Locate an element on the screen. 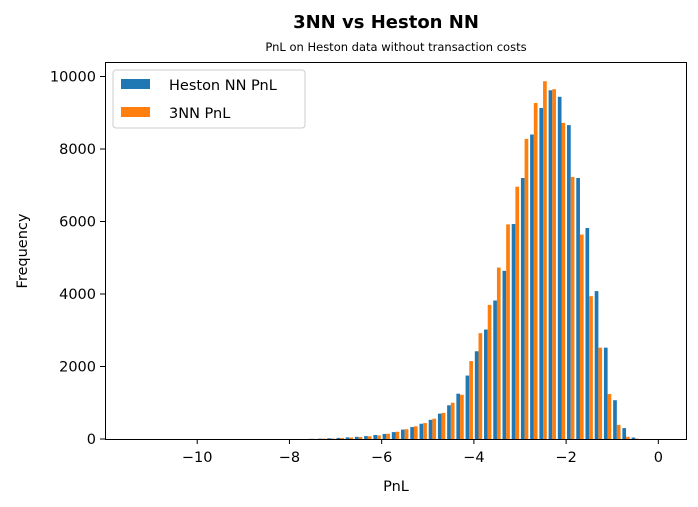 The image size is (698, 507). y-axis-label: Frequency is located at coordinates (23, 250).